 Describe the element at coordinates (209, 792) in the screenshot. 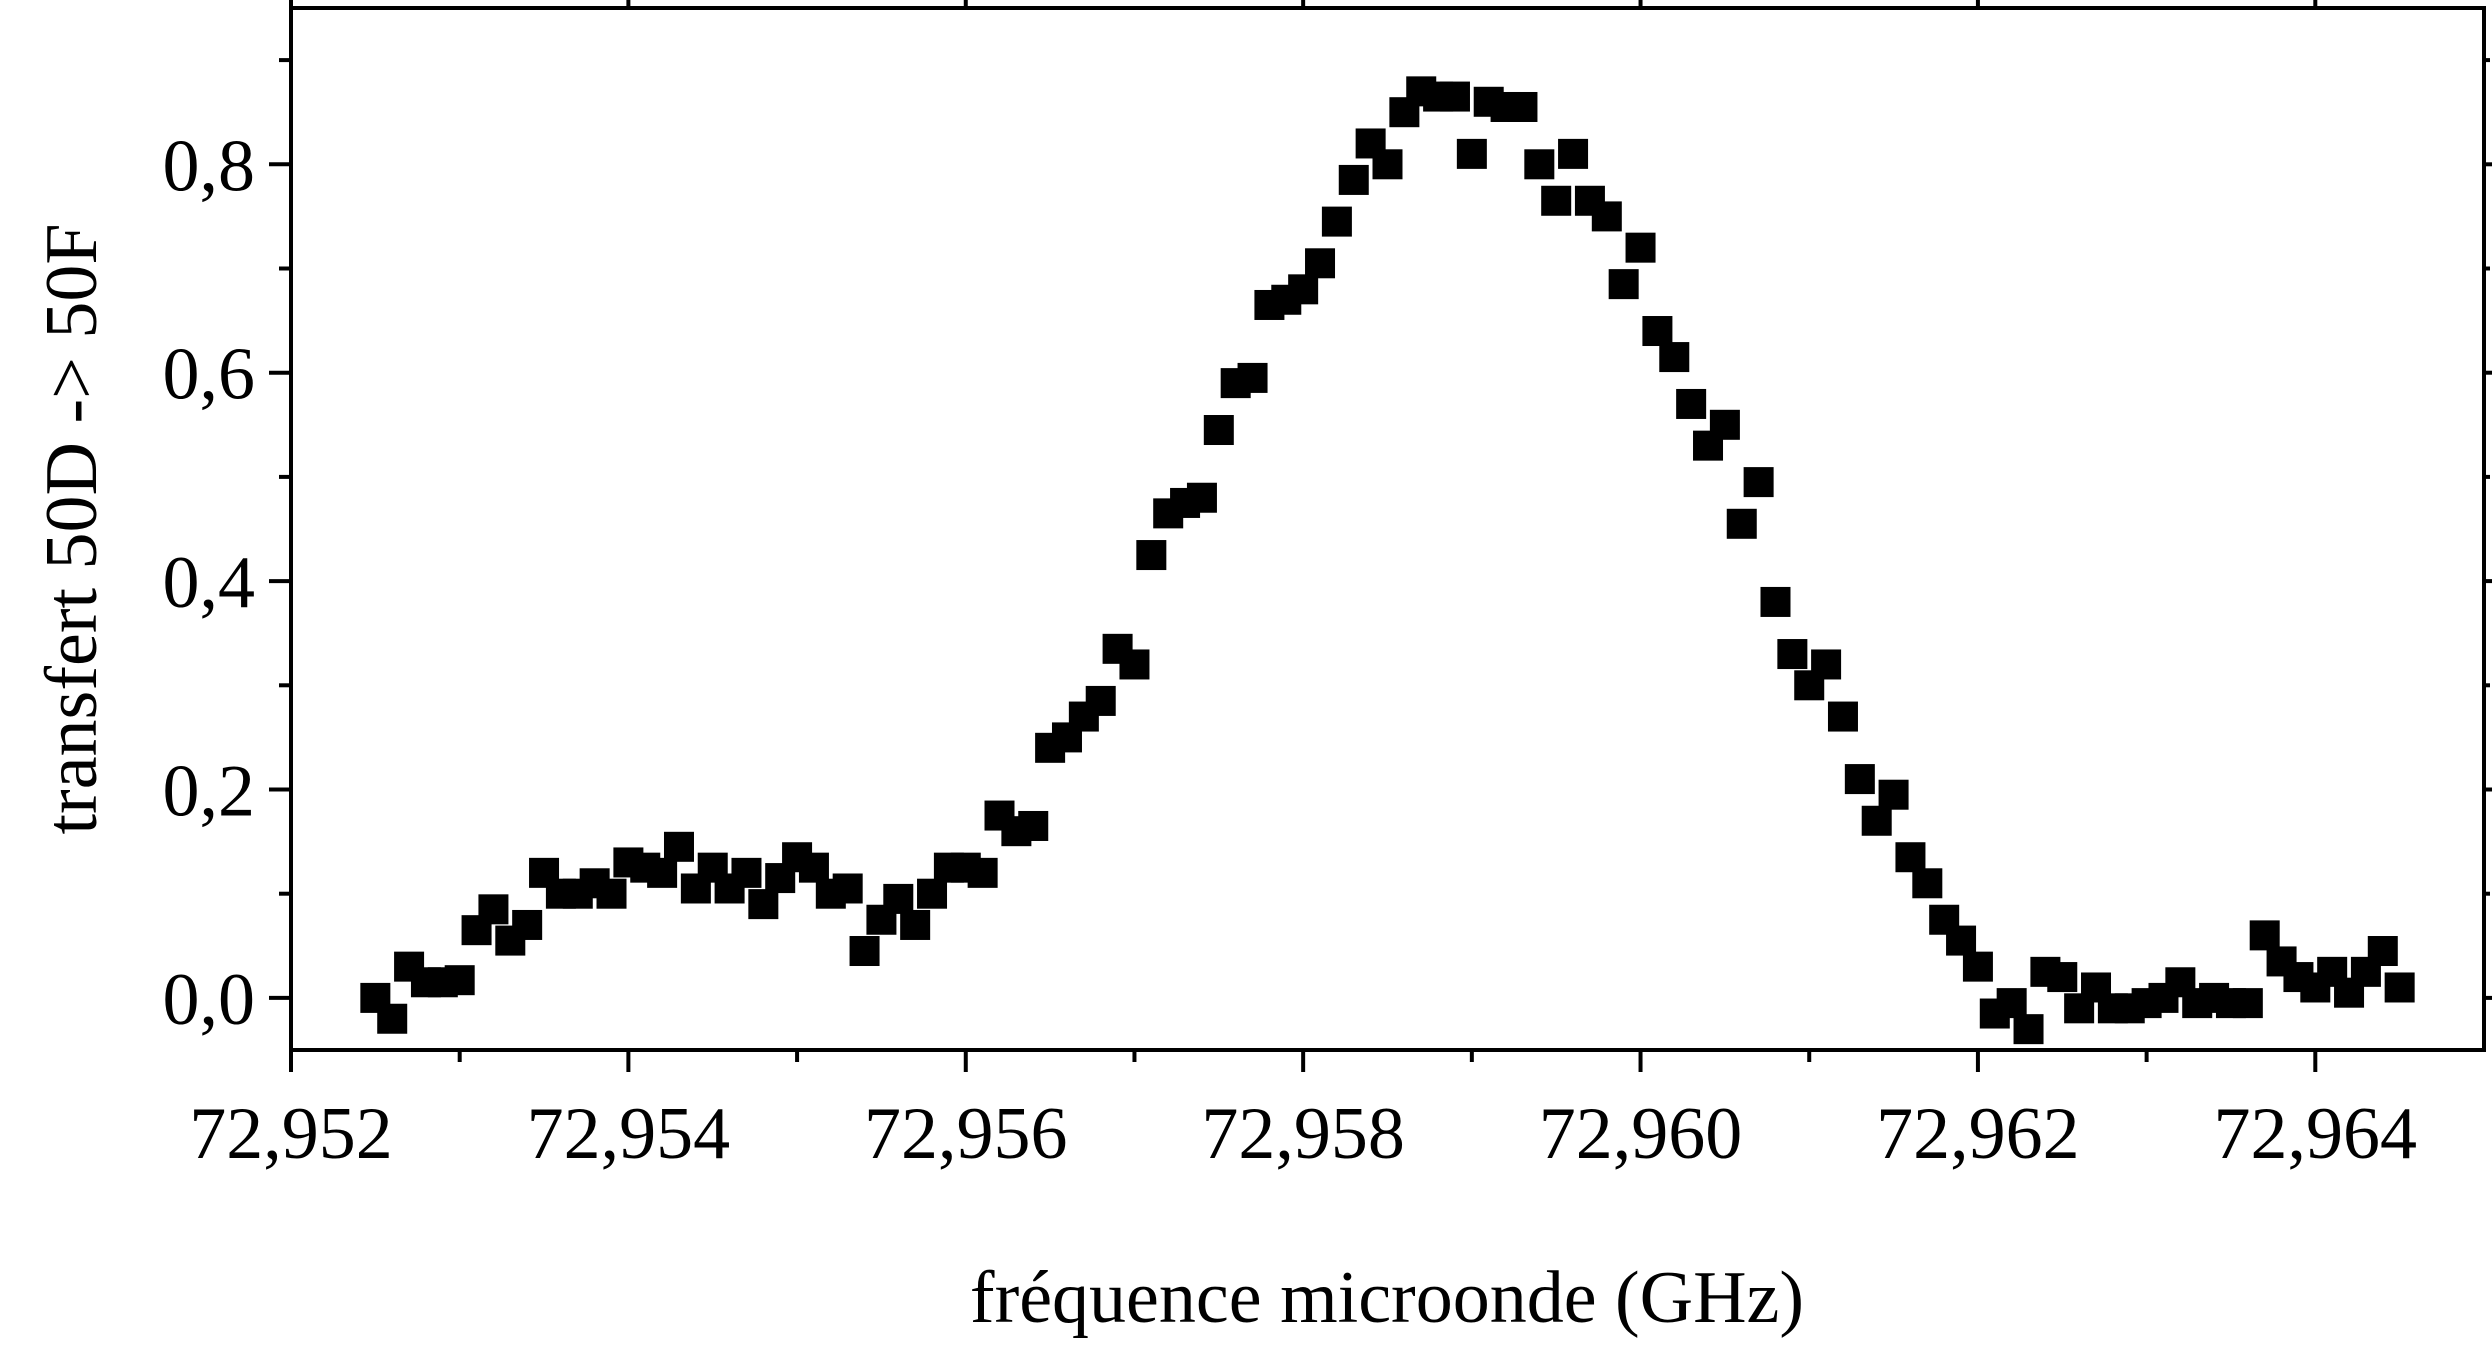

I see `y-tick-label: 0,2` at that location.